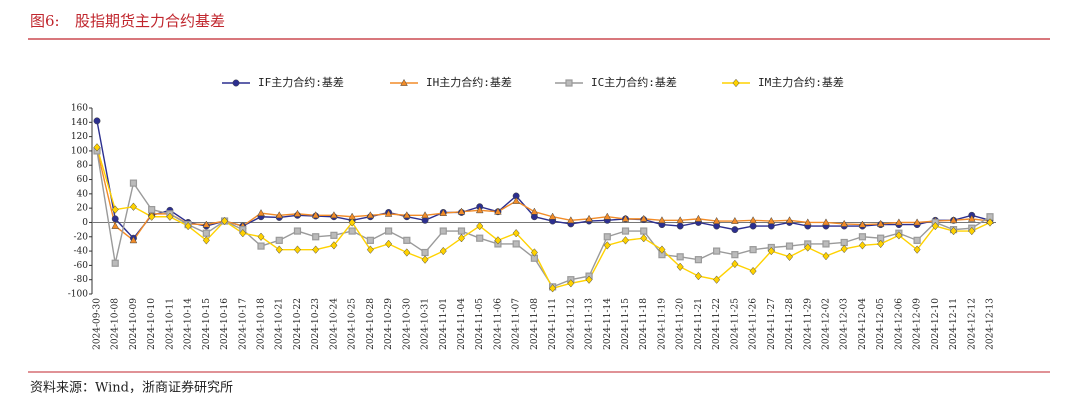 Image resolution: width=1080 pixels, height=412 pixels. What do you see at coordinates (131, 388) in the screenshot?
I see `source: 资料来源：Wind，浙商证券研究所` at bounding box center [131, 388].